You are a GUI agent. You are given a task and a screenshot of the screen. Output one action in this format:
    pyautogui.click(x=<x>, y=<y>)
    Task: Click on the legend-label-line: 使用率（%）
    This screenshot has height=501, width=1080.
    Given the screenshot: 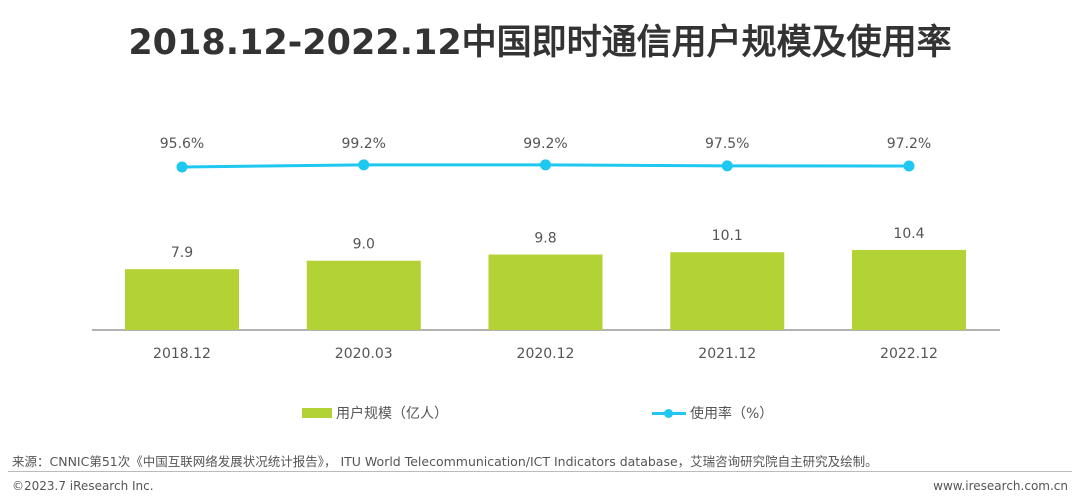 What is the action you would take?
    pyautogui.click(x=732, y=414)
    